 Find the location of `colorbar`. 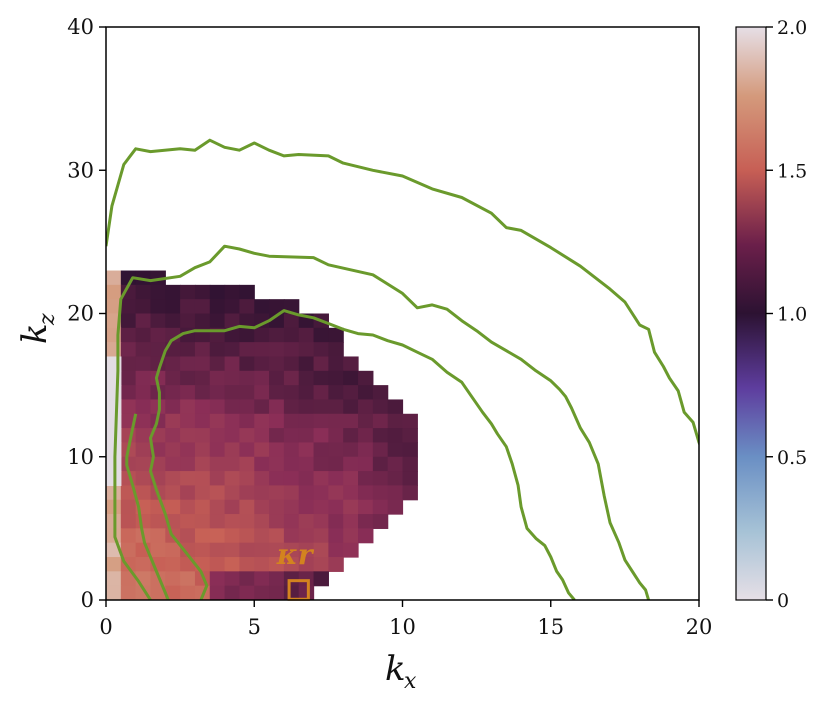

colorbar is located at coordinates (751, 313).